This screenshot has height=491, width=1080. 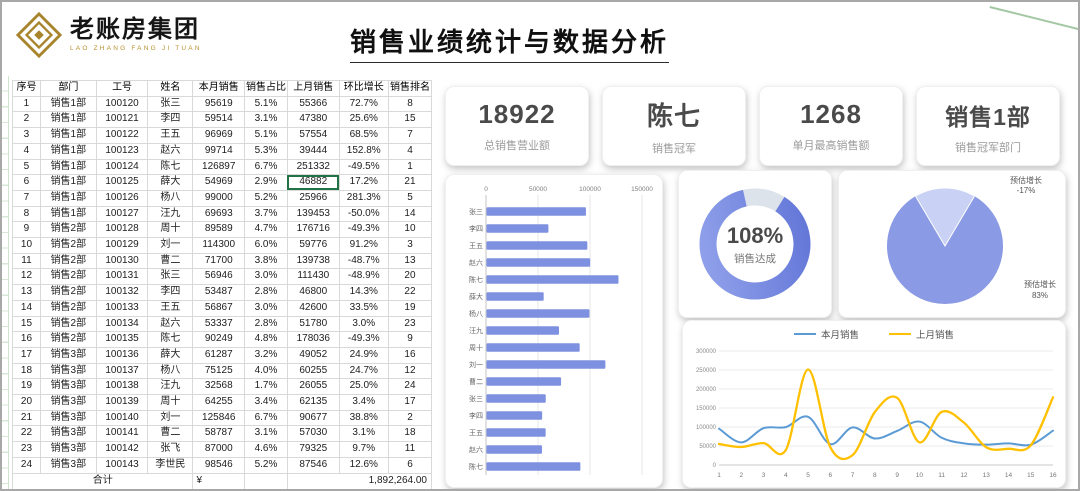 I want to click on cell: 4, so click(x=410, y=151).